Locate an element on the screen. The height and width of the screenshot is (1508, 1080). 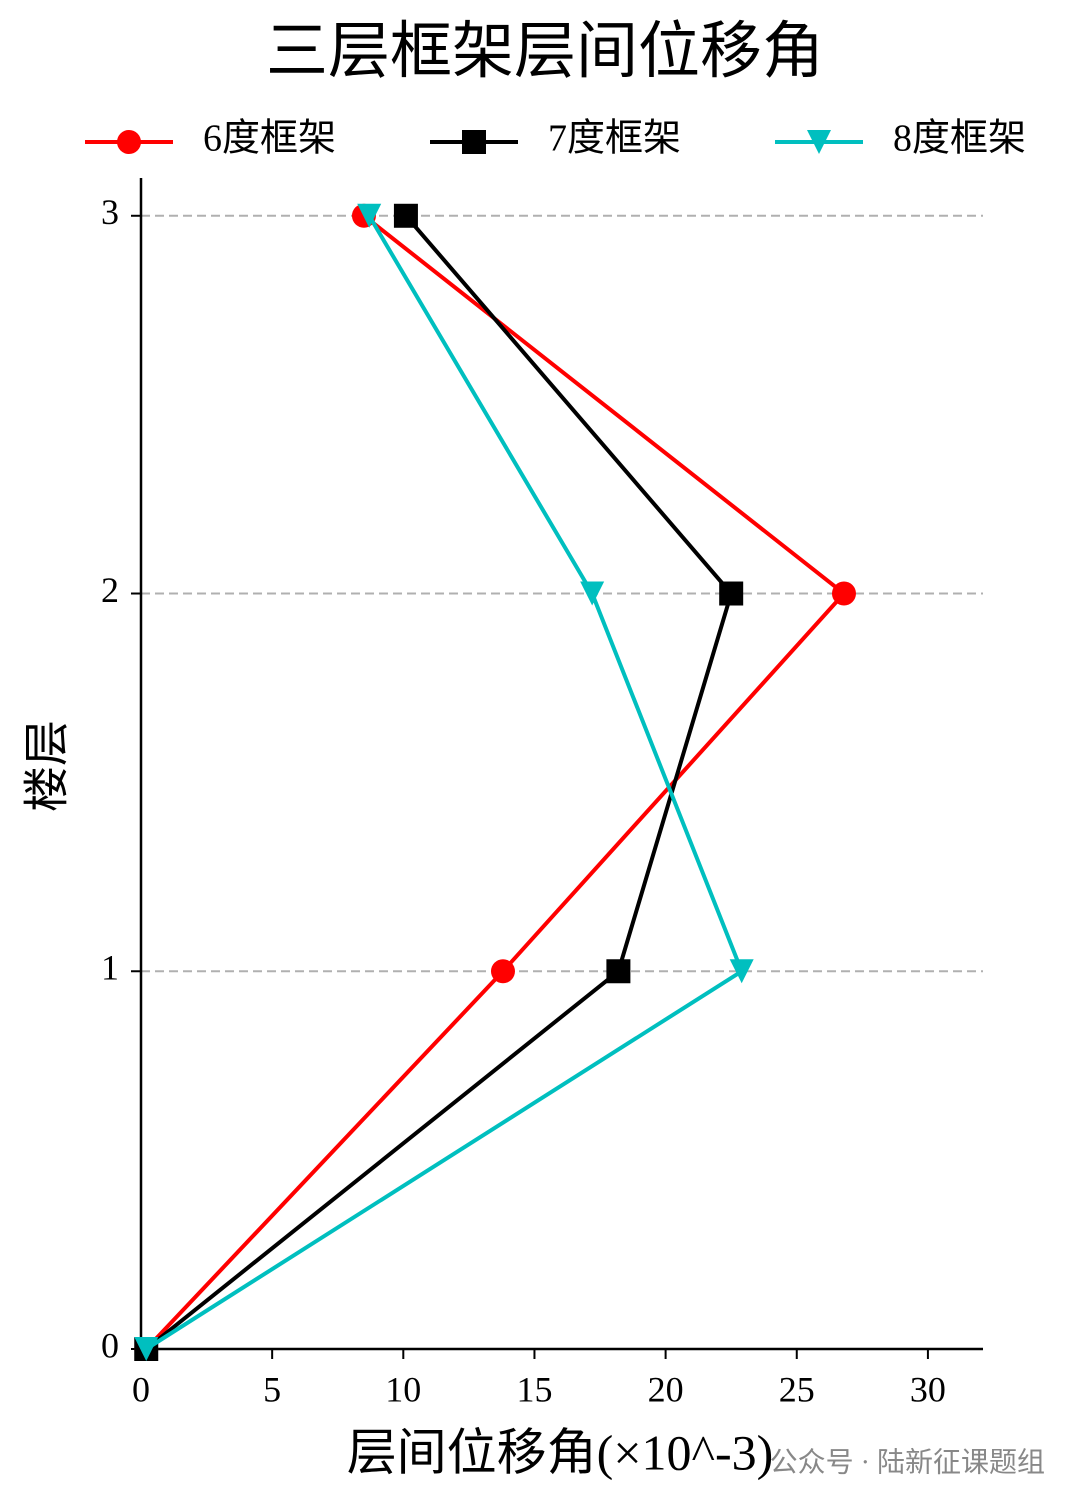
y-tick-label: 2 is located at coordinates (110, 590).